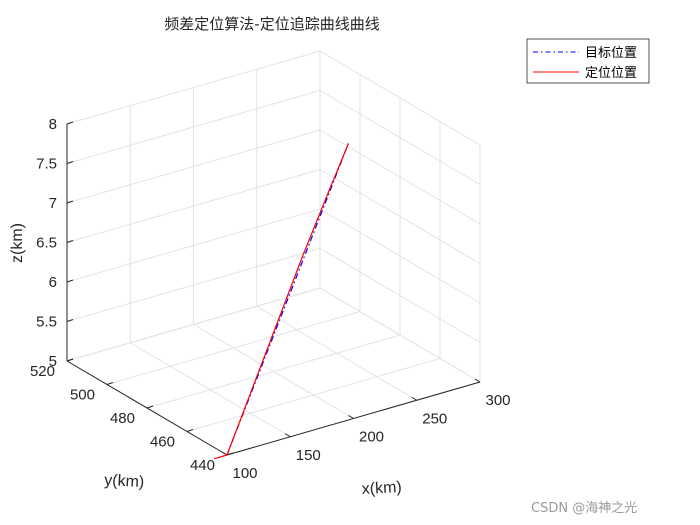  Describe the element at coordinates (53, 282) in the screenshot. I see `z-tick-label: 6` at that location.